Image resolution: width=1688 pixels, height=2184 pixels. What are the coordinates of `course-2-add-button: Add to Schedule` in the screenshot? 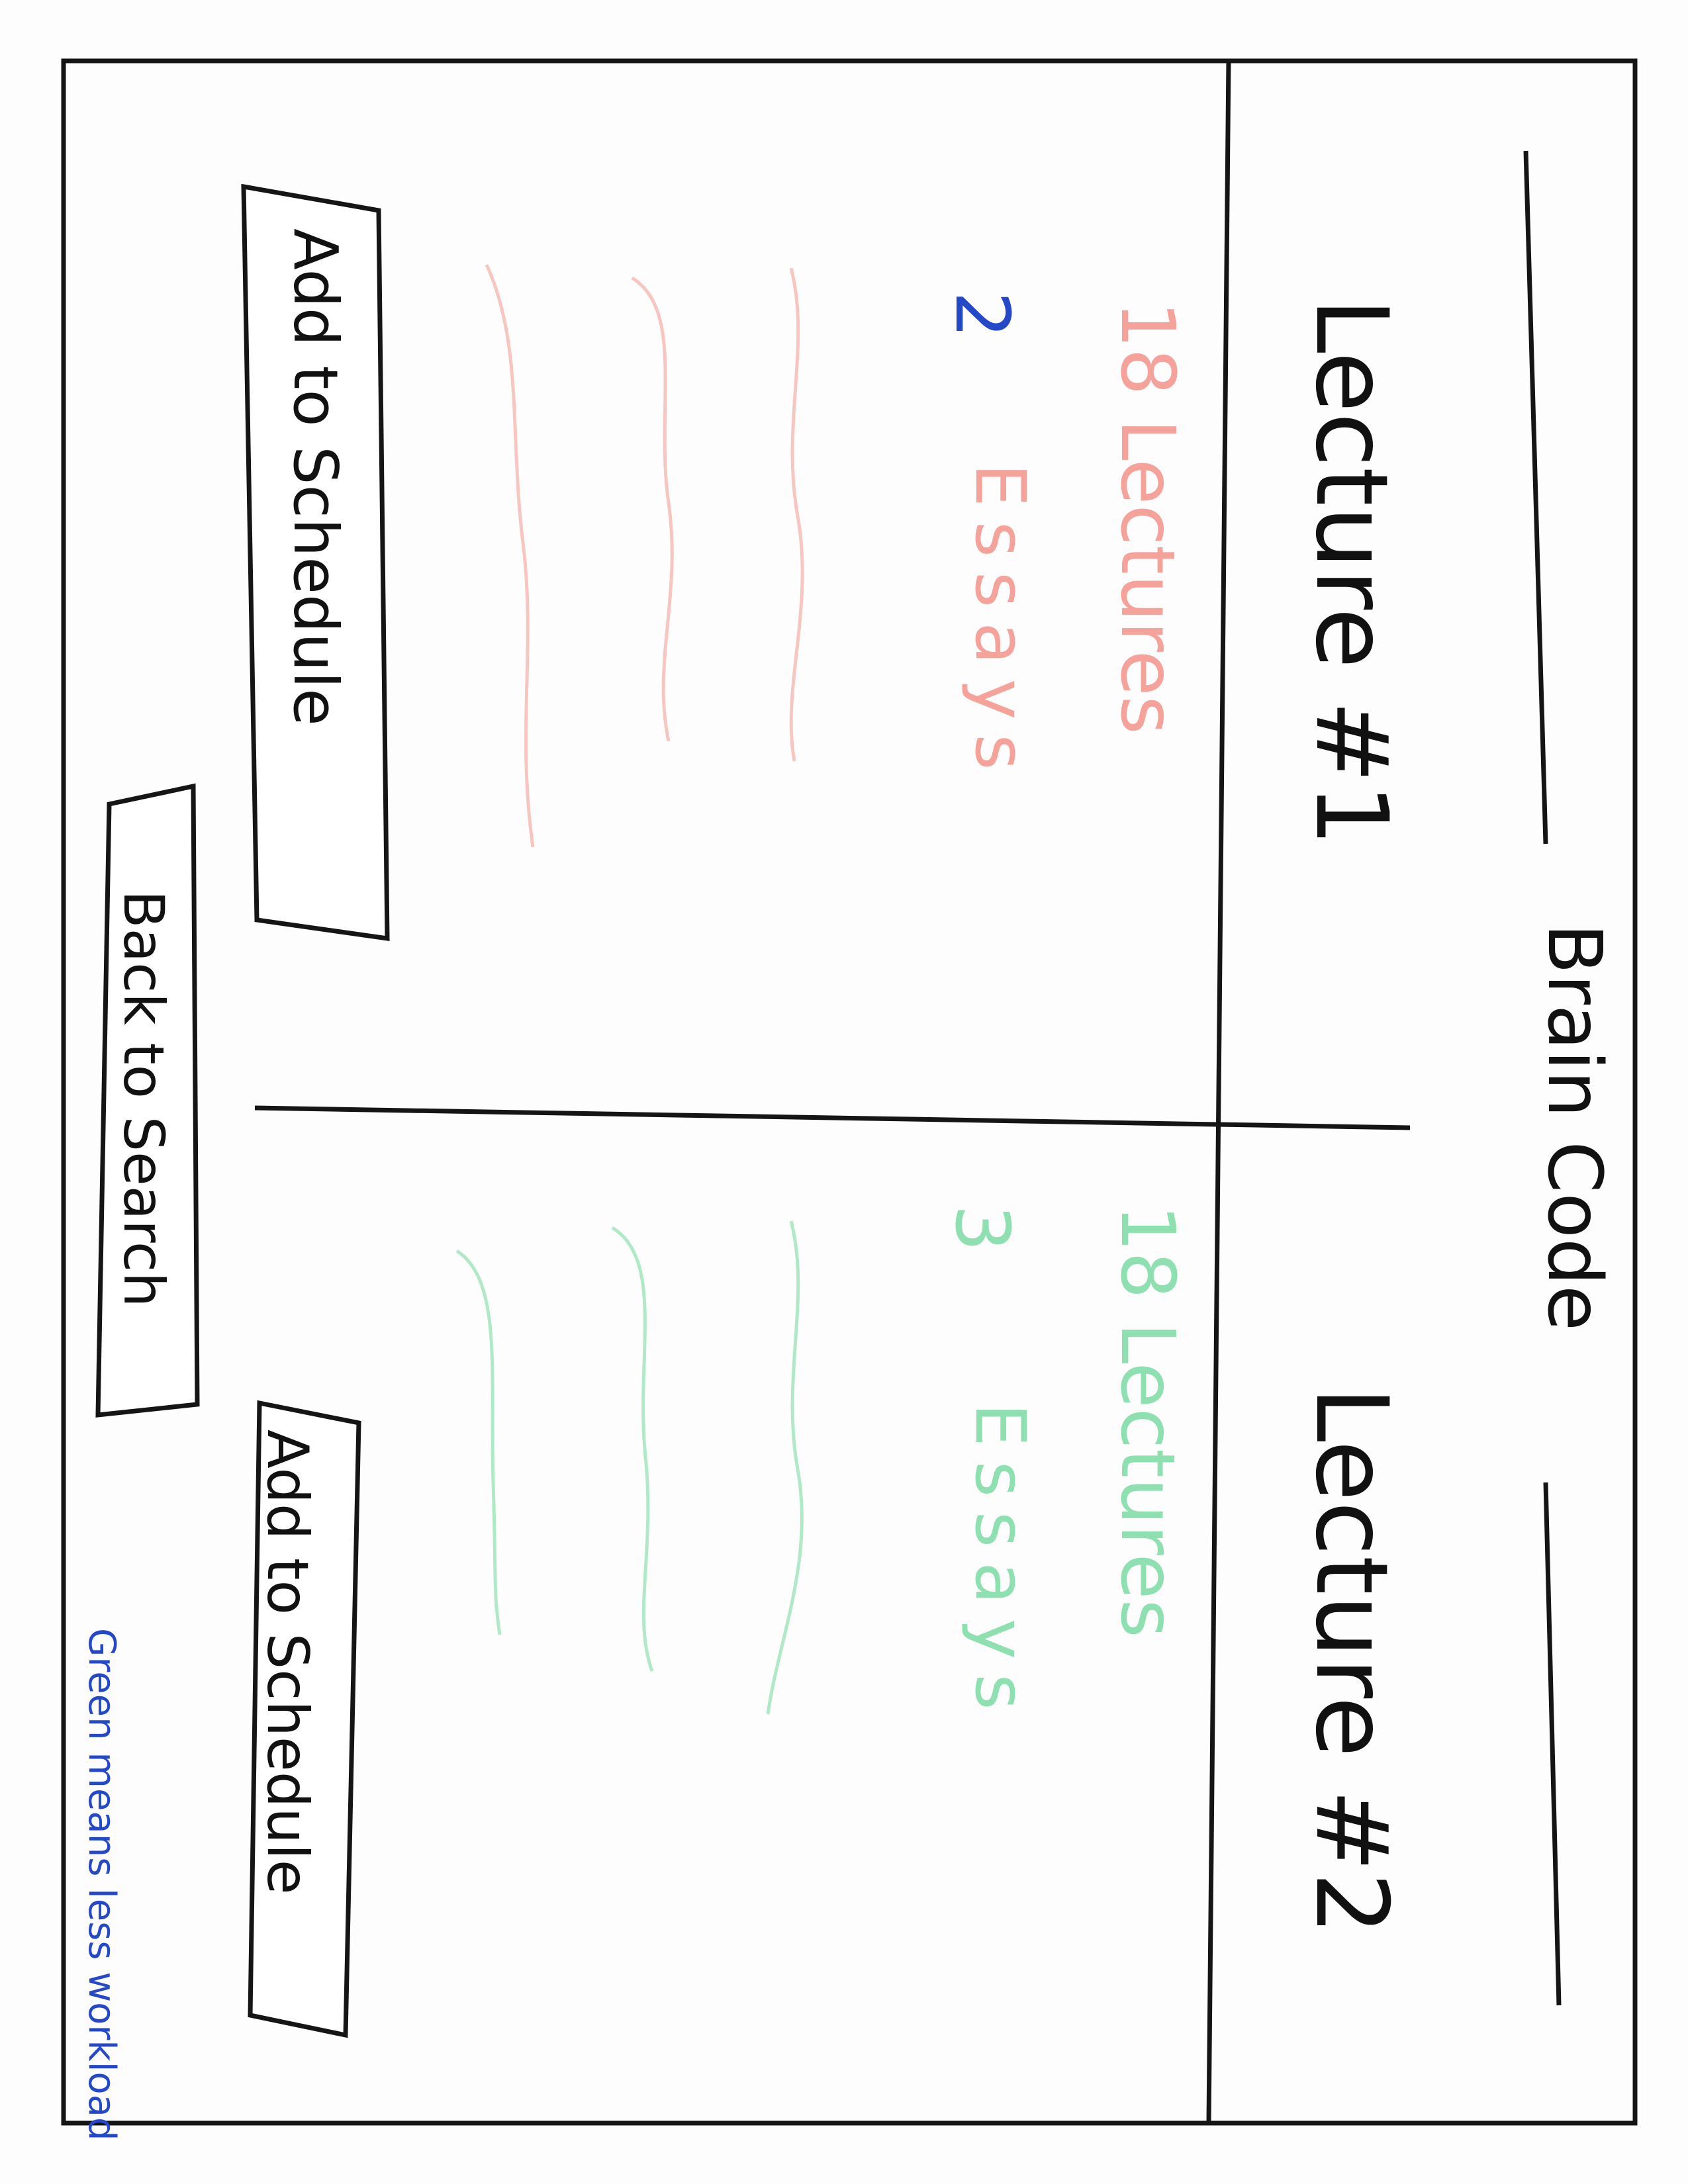 It's located at (304, 1719).